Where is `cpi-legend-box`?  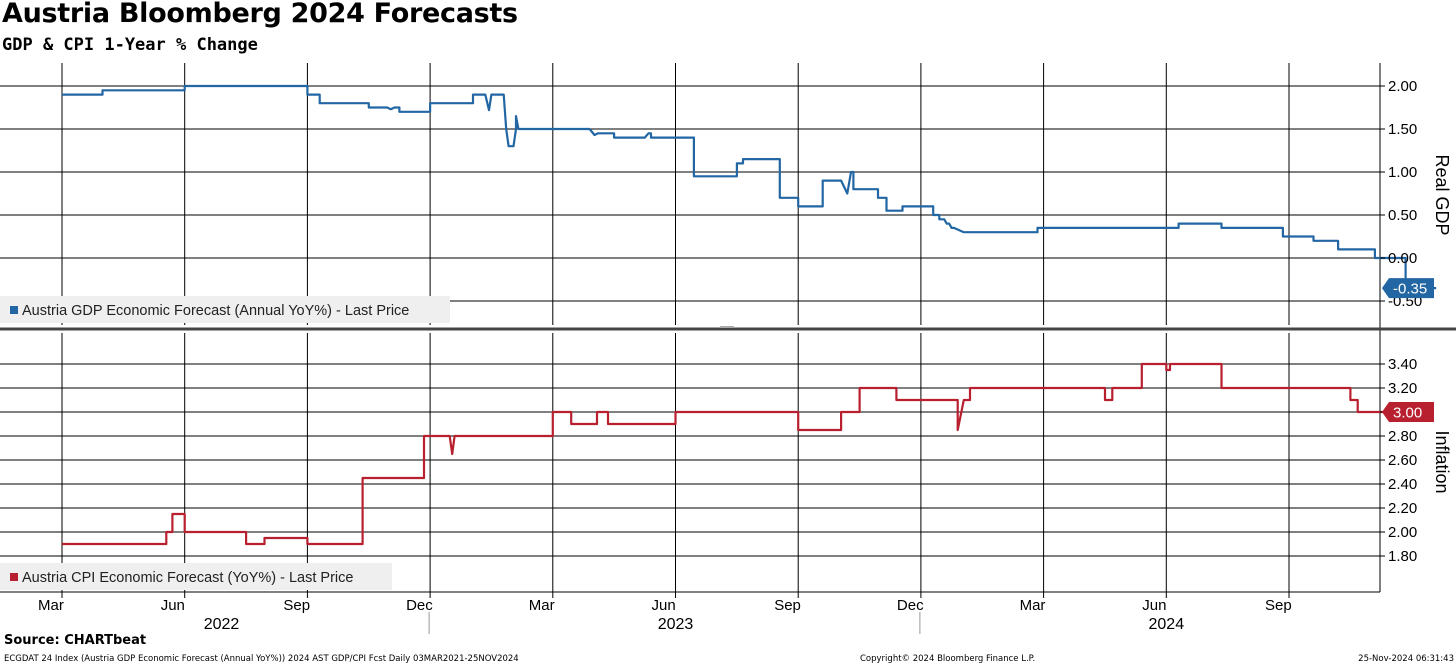
cpi-legend-box is located at coordinates (196, 576).